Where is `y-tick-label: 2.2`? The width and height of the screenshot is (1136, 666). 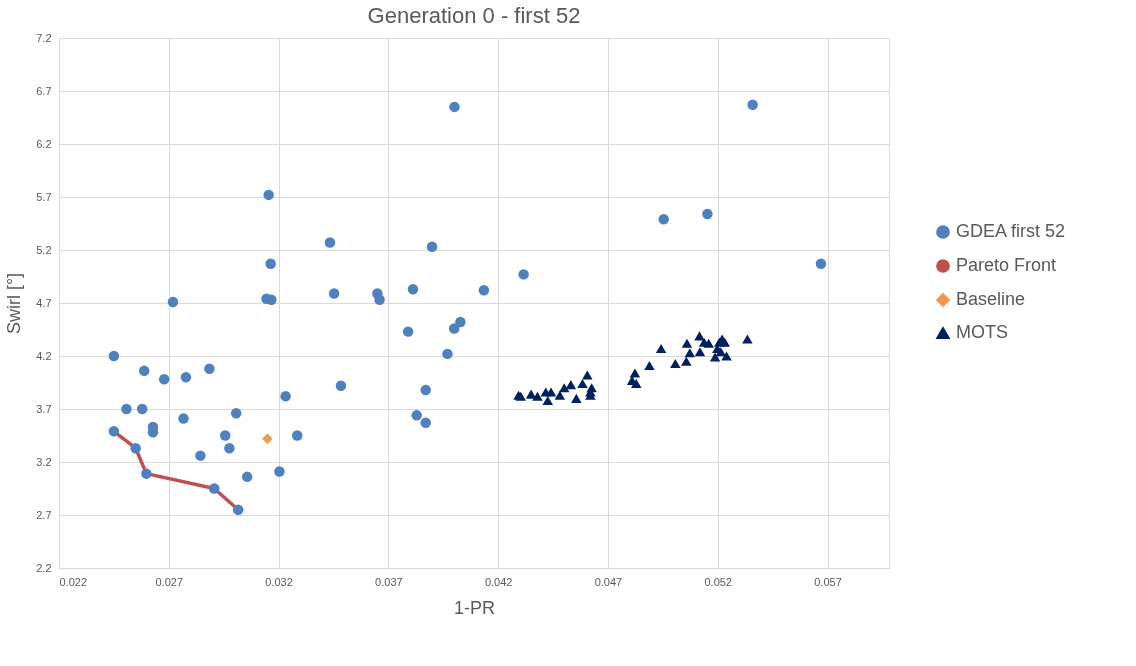 y-tick-label: 2.2 is located at coordinates (44, 567).